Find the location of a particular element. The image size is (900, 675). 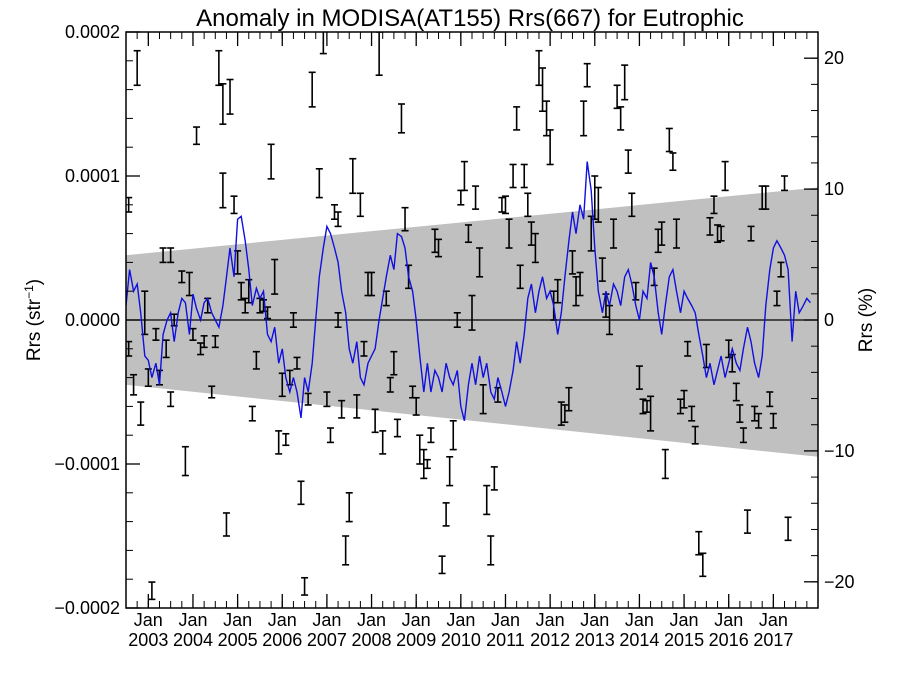

x-tick-label-year: 2017 is located at coordinates (773, 640).